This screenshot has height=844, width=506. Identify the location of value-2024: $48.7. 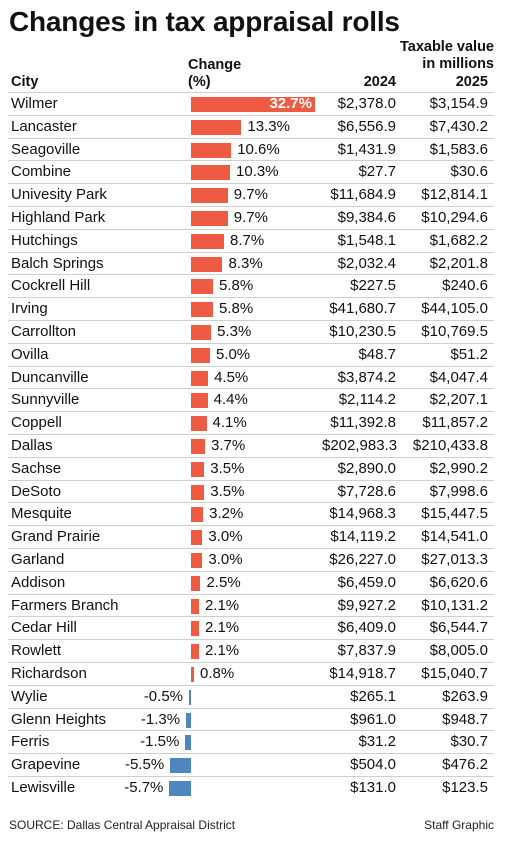
(377, 354).